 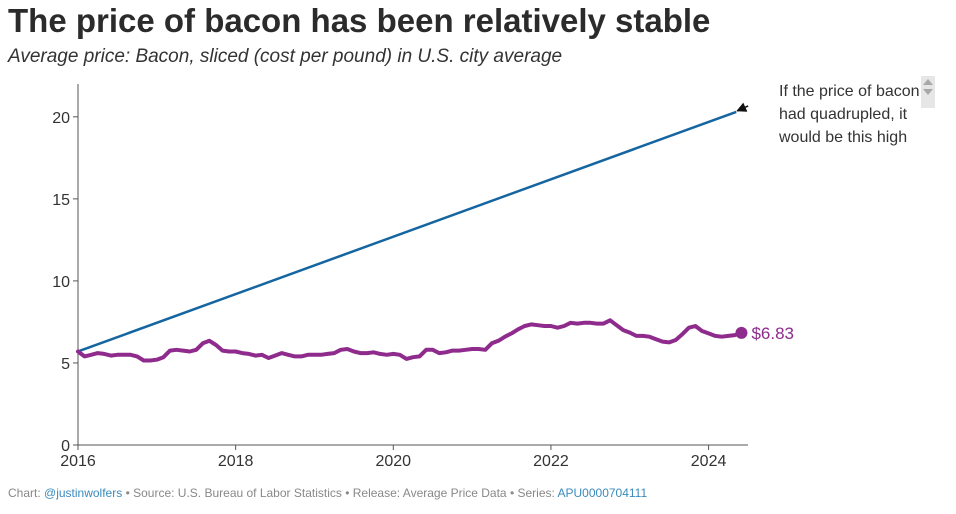 I want to click on scroll-down-icon, so click(x=928, y=92).